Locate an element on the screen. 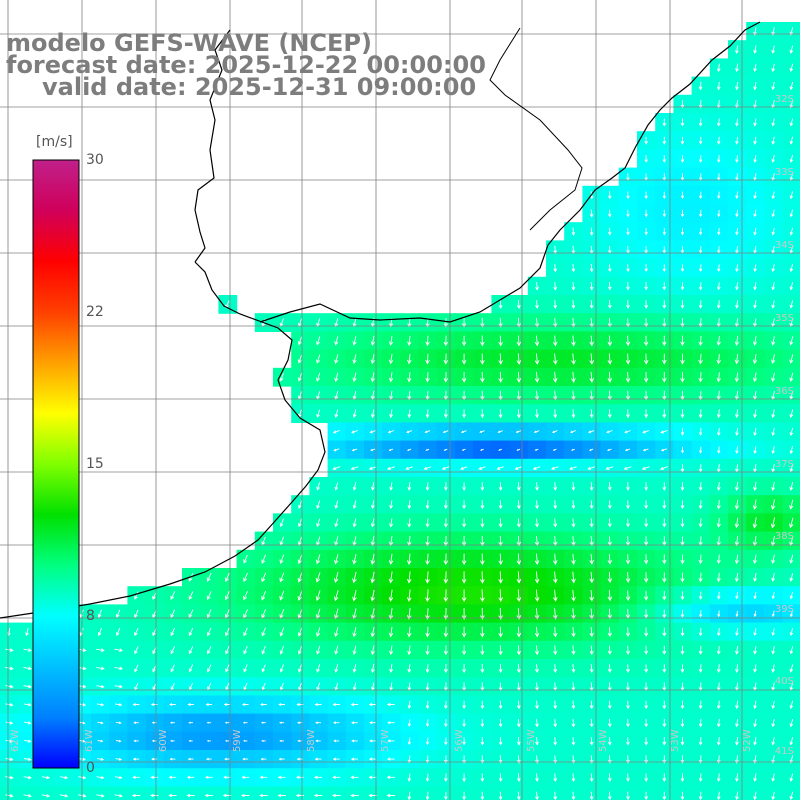  colorbar-tick-label: 8 is located at coordinates (90, 616).